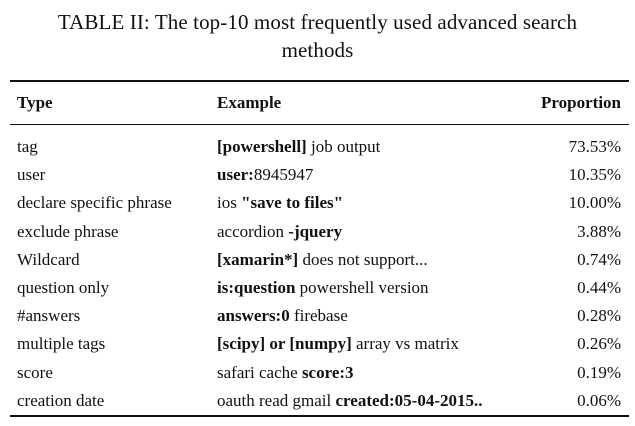  What do you see at coordinates (31, 175) in the screenshot?
I see `cell-type: user` at bounding box center [31, 175].